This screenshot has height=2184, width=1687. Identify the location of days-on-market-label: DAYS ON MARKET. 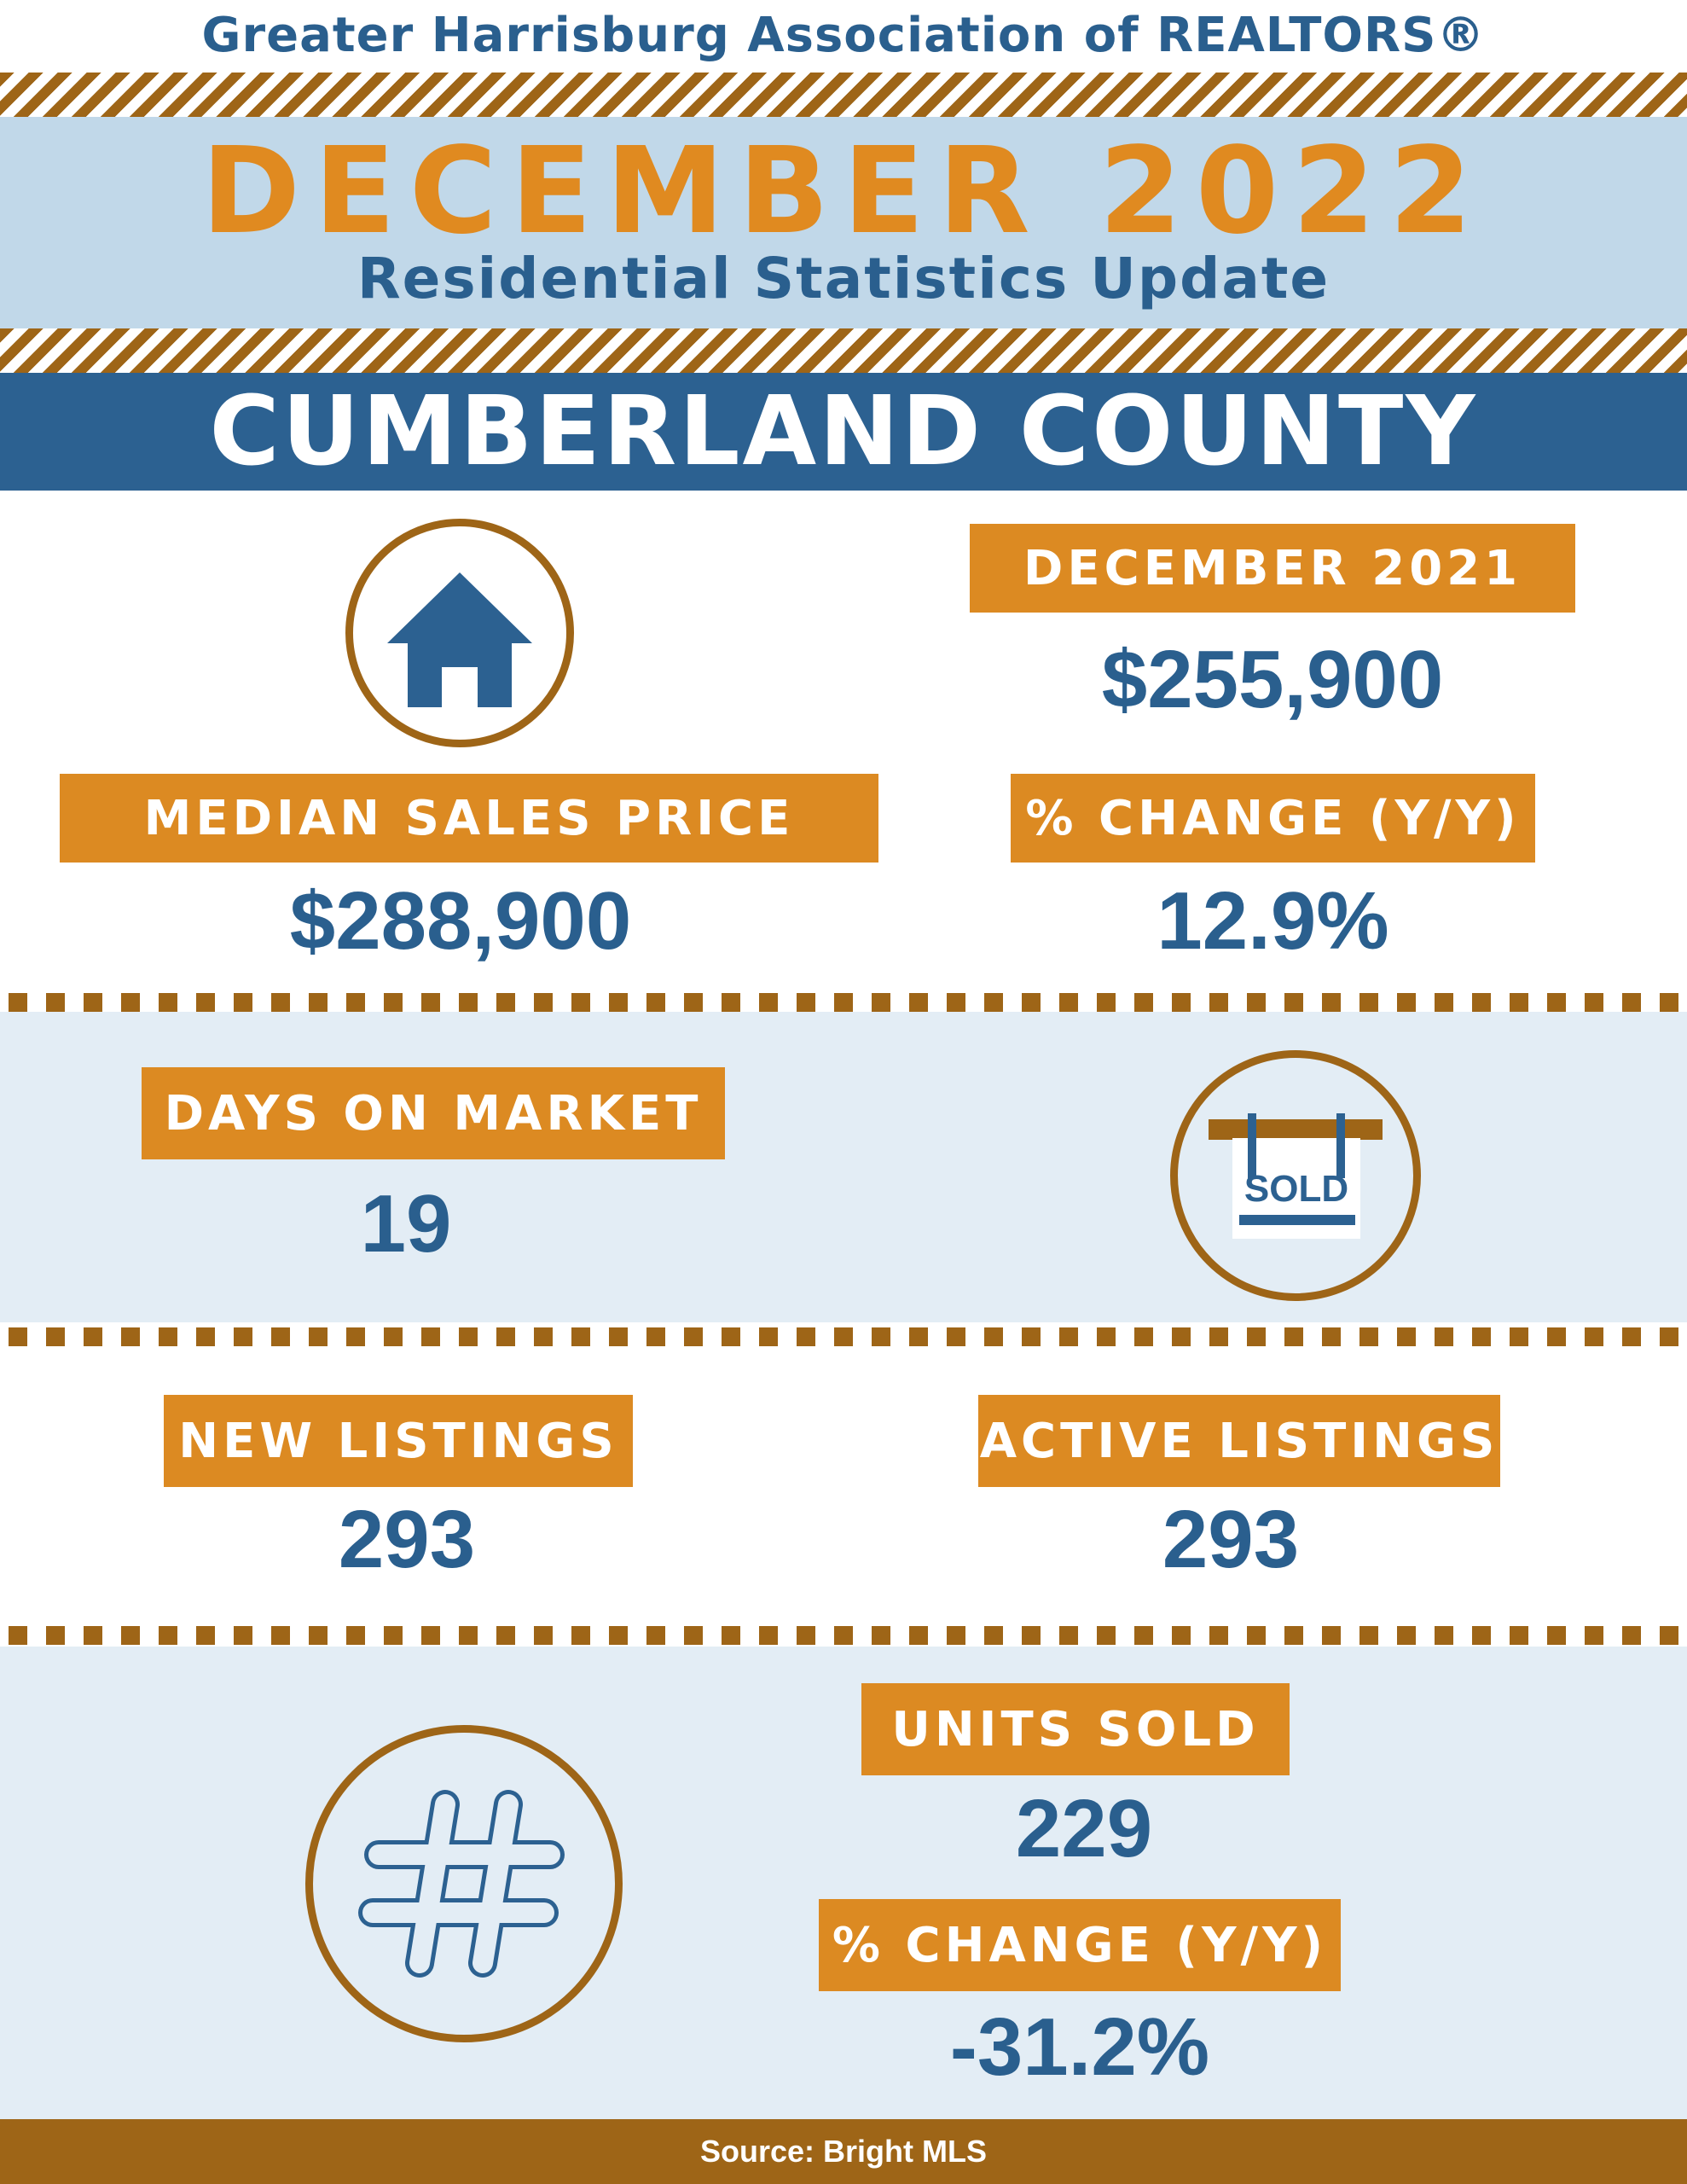
(434, 1113).